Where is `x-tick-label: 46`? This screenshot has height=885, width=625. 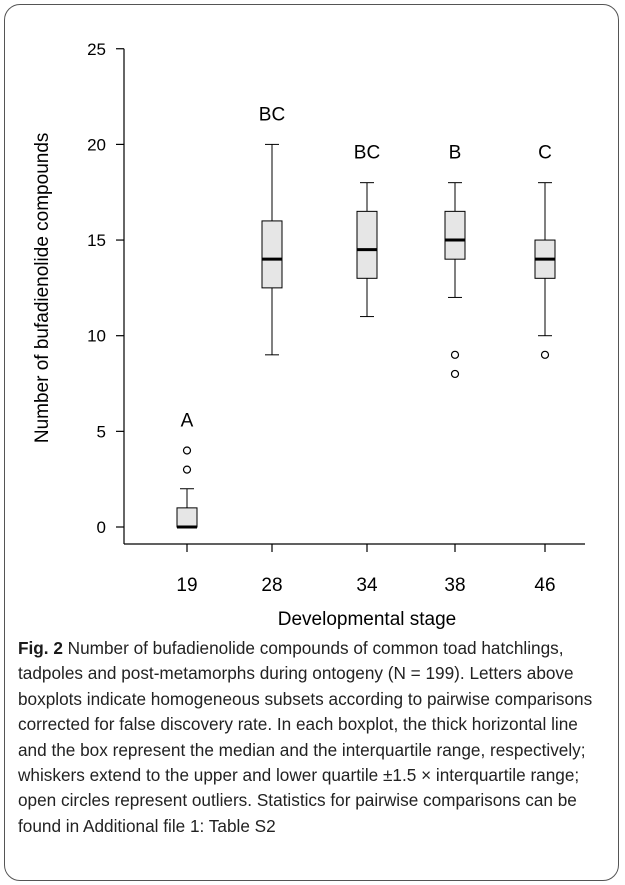
x-tick-label: 46 is located at coordinates (544, 585).